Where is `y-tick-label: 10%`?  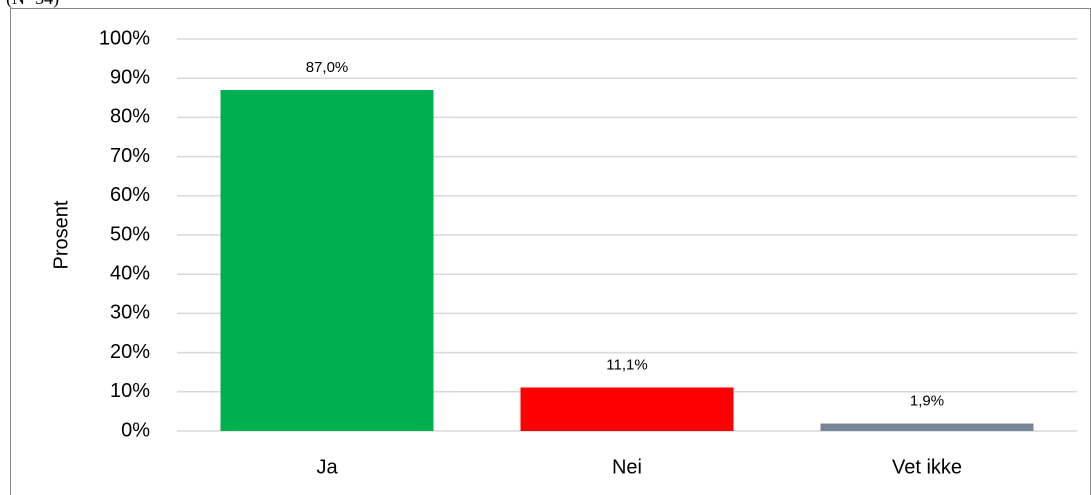 y-tick-label: 10% is located at coordinates (130, 391).